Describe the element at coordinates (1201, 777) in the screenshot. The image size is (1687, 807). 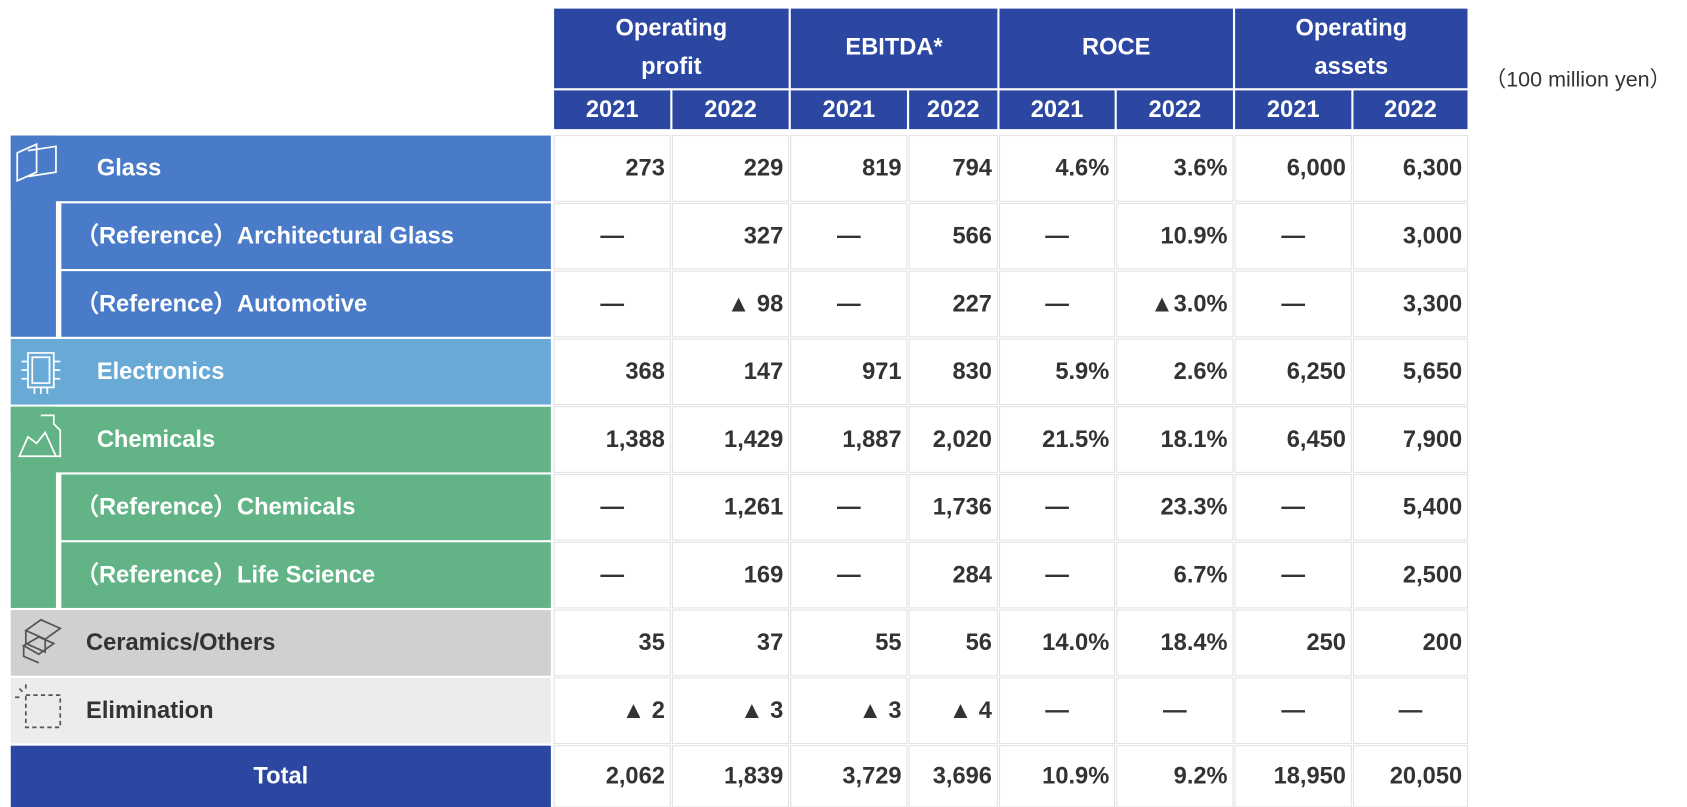
I see `cell-value: 9.2%` at that location.